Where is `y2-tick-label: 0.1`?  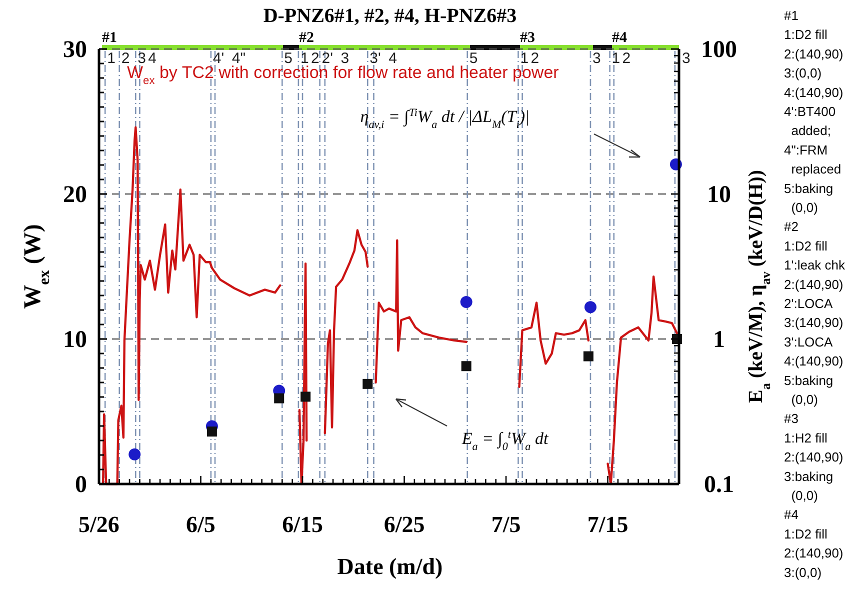
y2-tick-label: 0.1 is located at coordinates (719, 485).